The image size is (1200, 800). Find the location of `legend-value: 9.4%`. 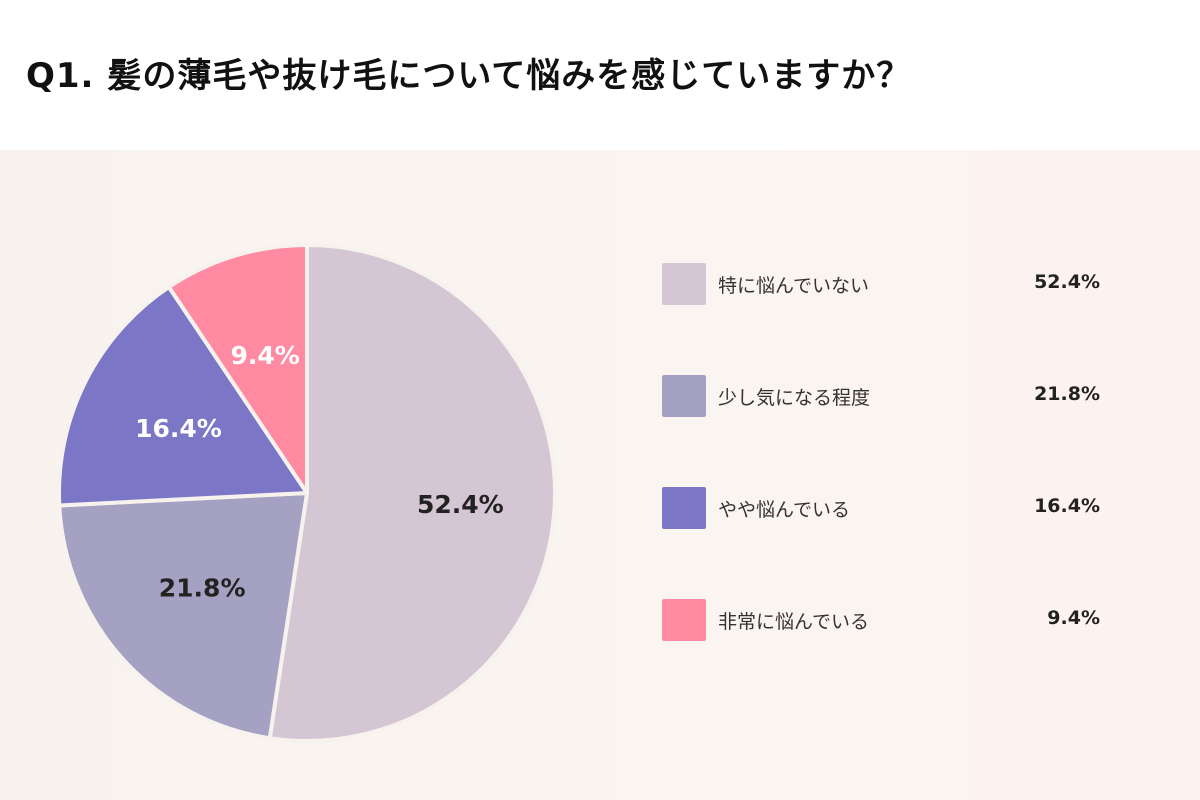

legend-value: 9.4% is located at coordinates (1073, 618).